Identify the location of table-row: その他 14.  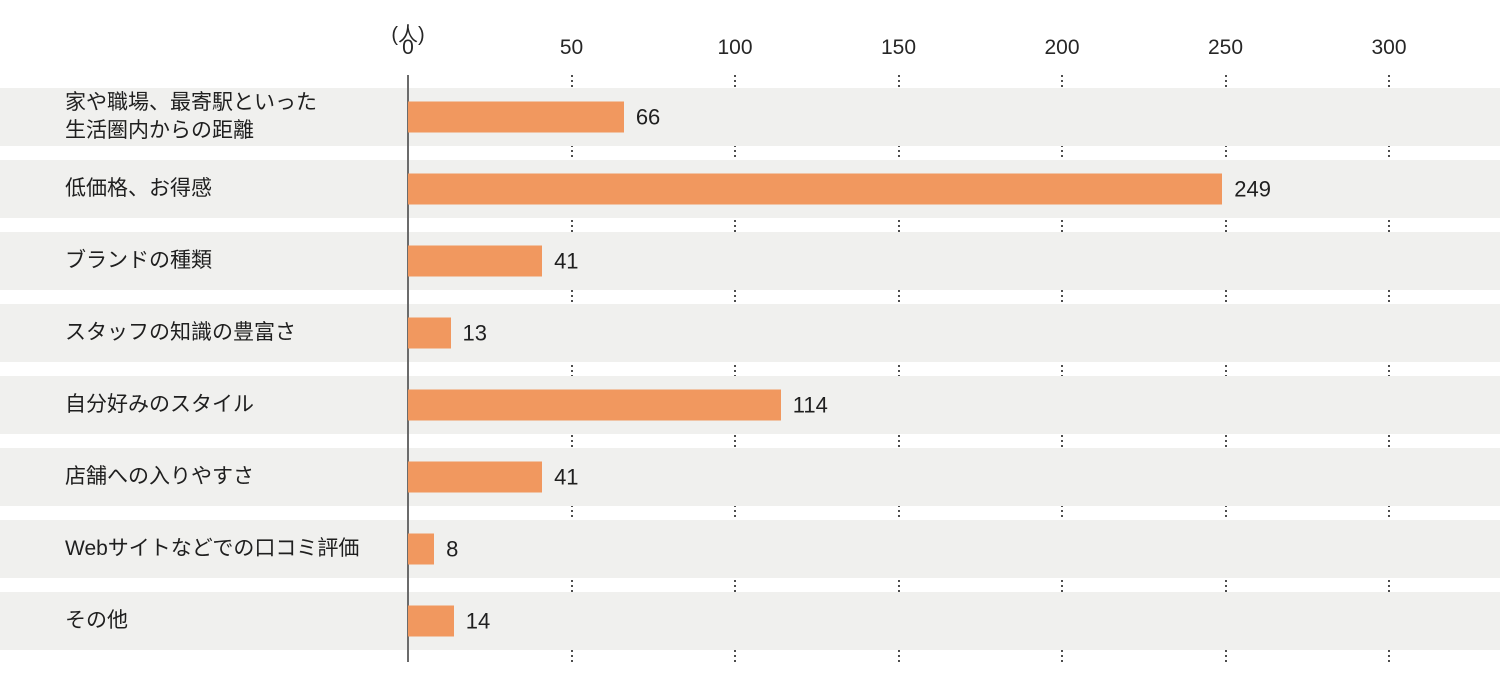
(750, 621).